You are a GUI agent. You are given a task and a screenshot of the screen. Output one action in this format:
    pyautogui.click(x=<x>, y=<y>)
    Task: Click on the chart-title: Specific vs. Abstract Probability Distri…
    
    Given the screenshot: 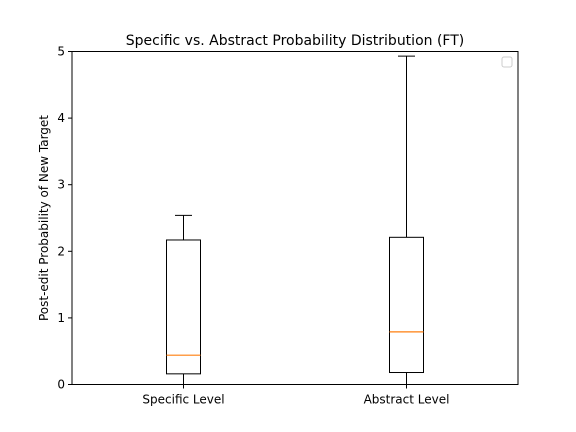 What is the action you would take?
    pyautogui.click(x=295, y=41)
    